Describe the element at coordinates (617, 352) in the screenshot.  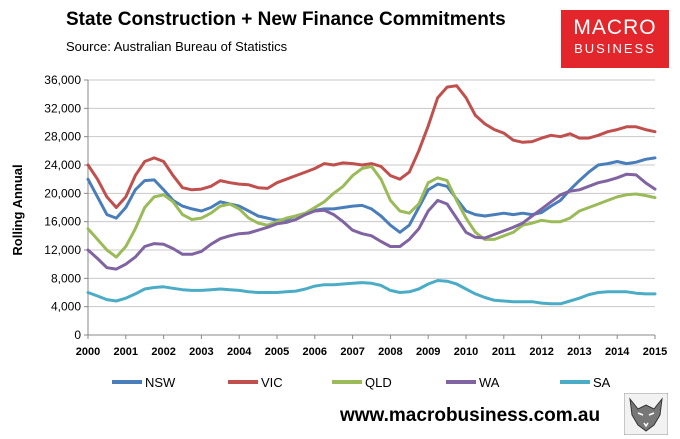
I see `x-tick-label: 2014` at that location.